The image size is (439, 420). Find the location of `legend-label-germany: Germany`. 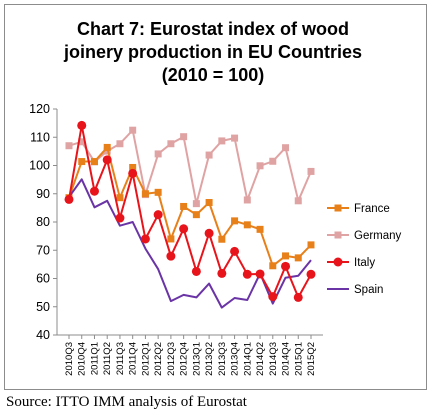

legend-label-germany: Germany is located at coordinates (378, 236).